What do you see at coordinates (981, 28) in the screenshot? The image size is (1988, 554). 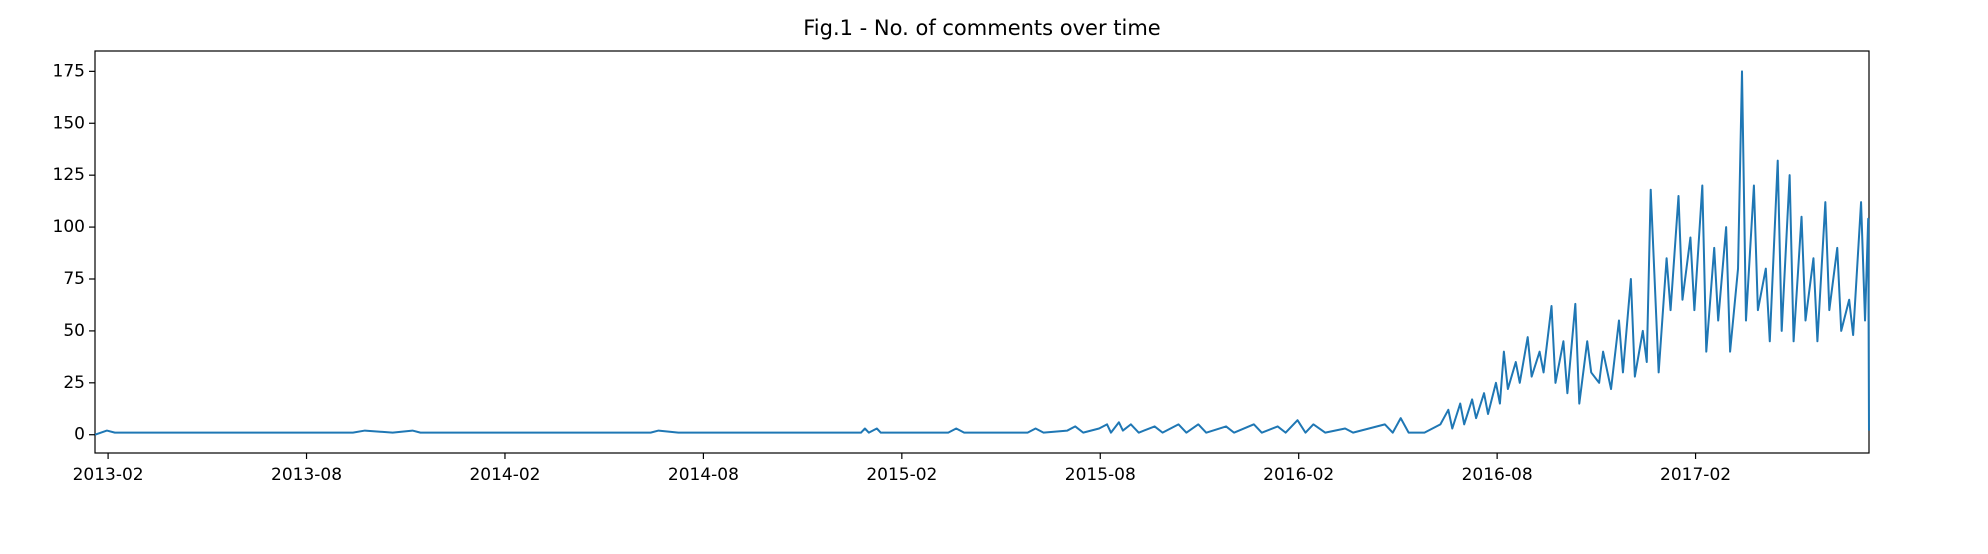 I see `chart-title: Fig.1 - No. of comments over time` at bounding box center [981, 28].